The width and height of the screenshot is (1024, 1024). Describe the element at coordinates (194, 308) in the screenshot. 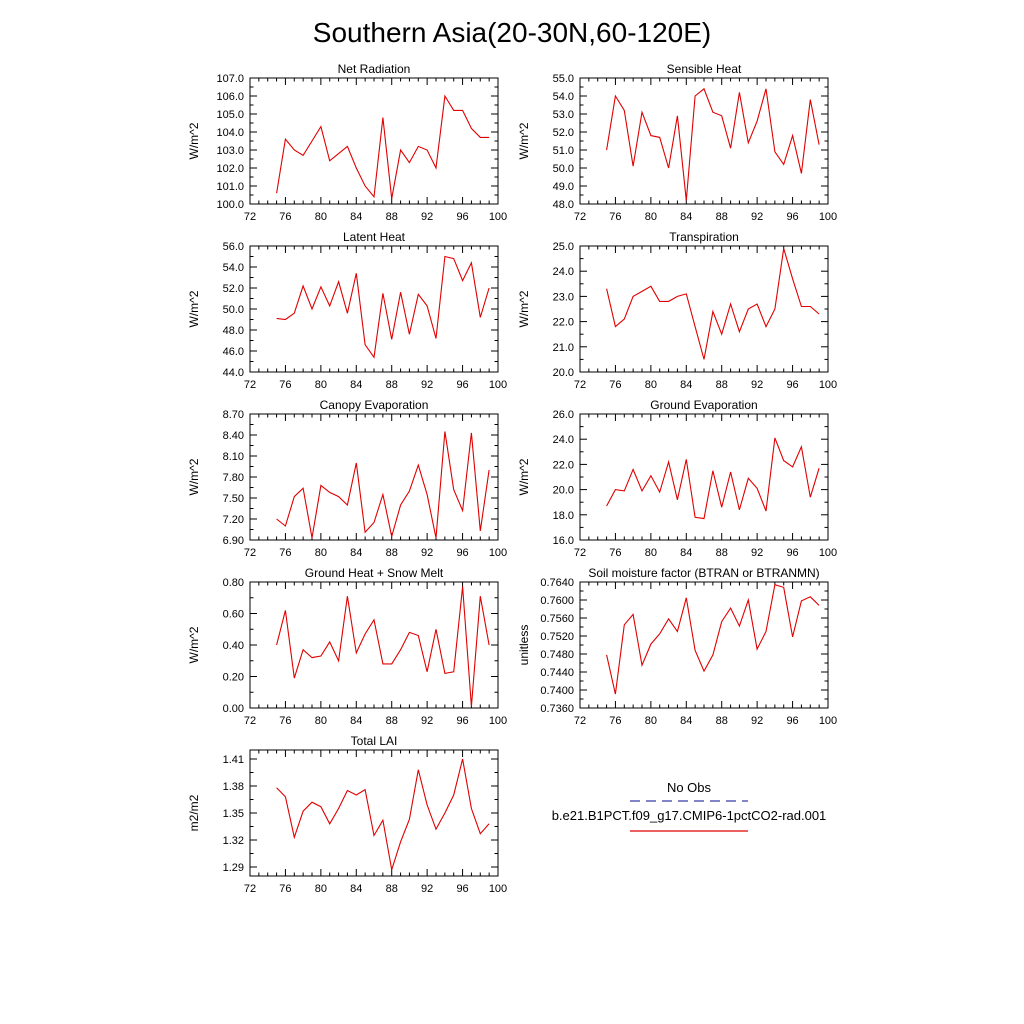

I see `latent-heat-ylabel: W/m^2` at that location.